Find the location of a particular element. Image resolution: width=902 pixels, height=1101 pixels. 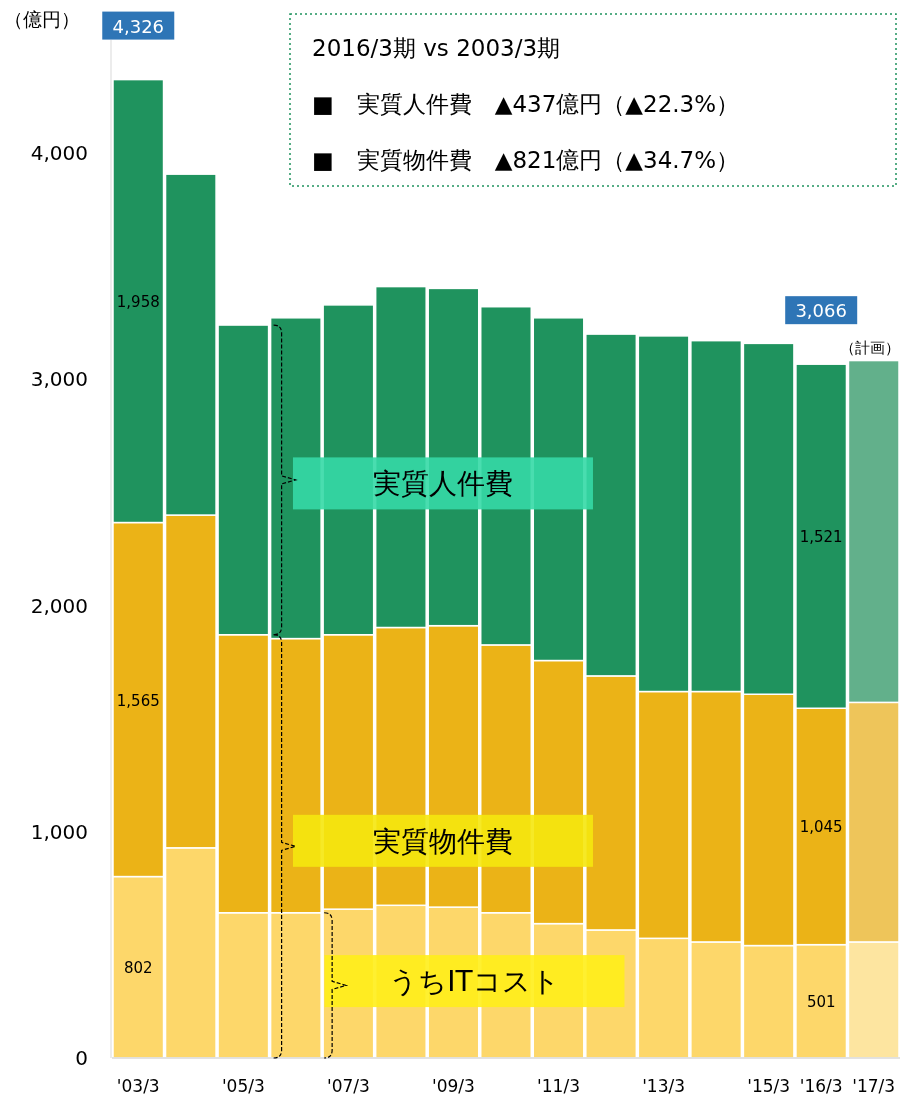

total-label: 4,326 is located at coordinates (138, 26).